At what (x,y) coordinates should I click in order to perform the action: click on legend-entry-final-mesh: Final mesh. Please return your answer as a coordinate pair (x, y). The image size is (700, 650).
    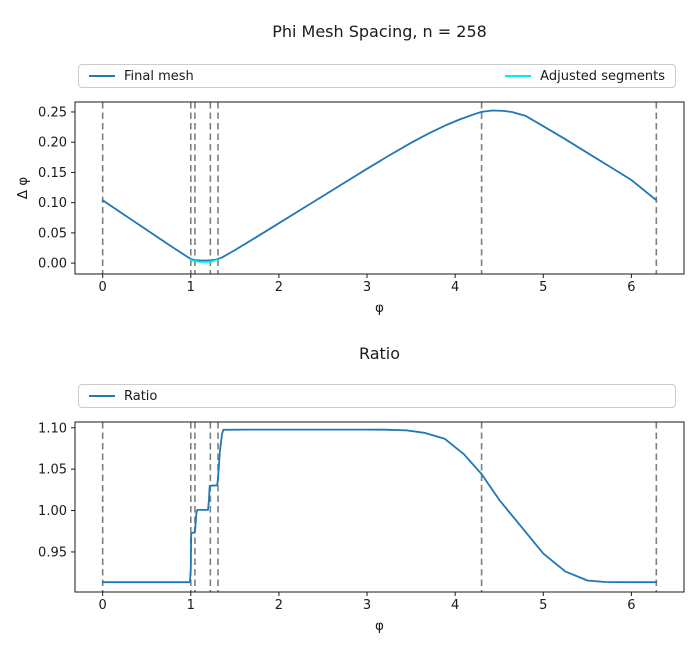
    Looking at the image, I should click on (141, 76).